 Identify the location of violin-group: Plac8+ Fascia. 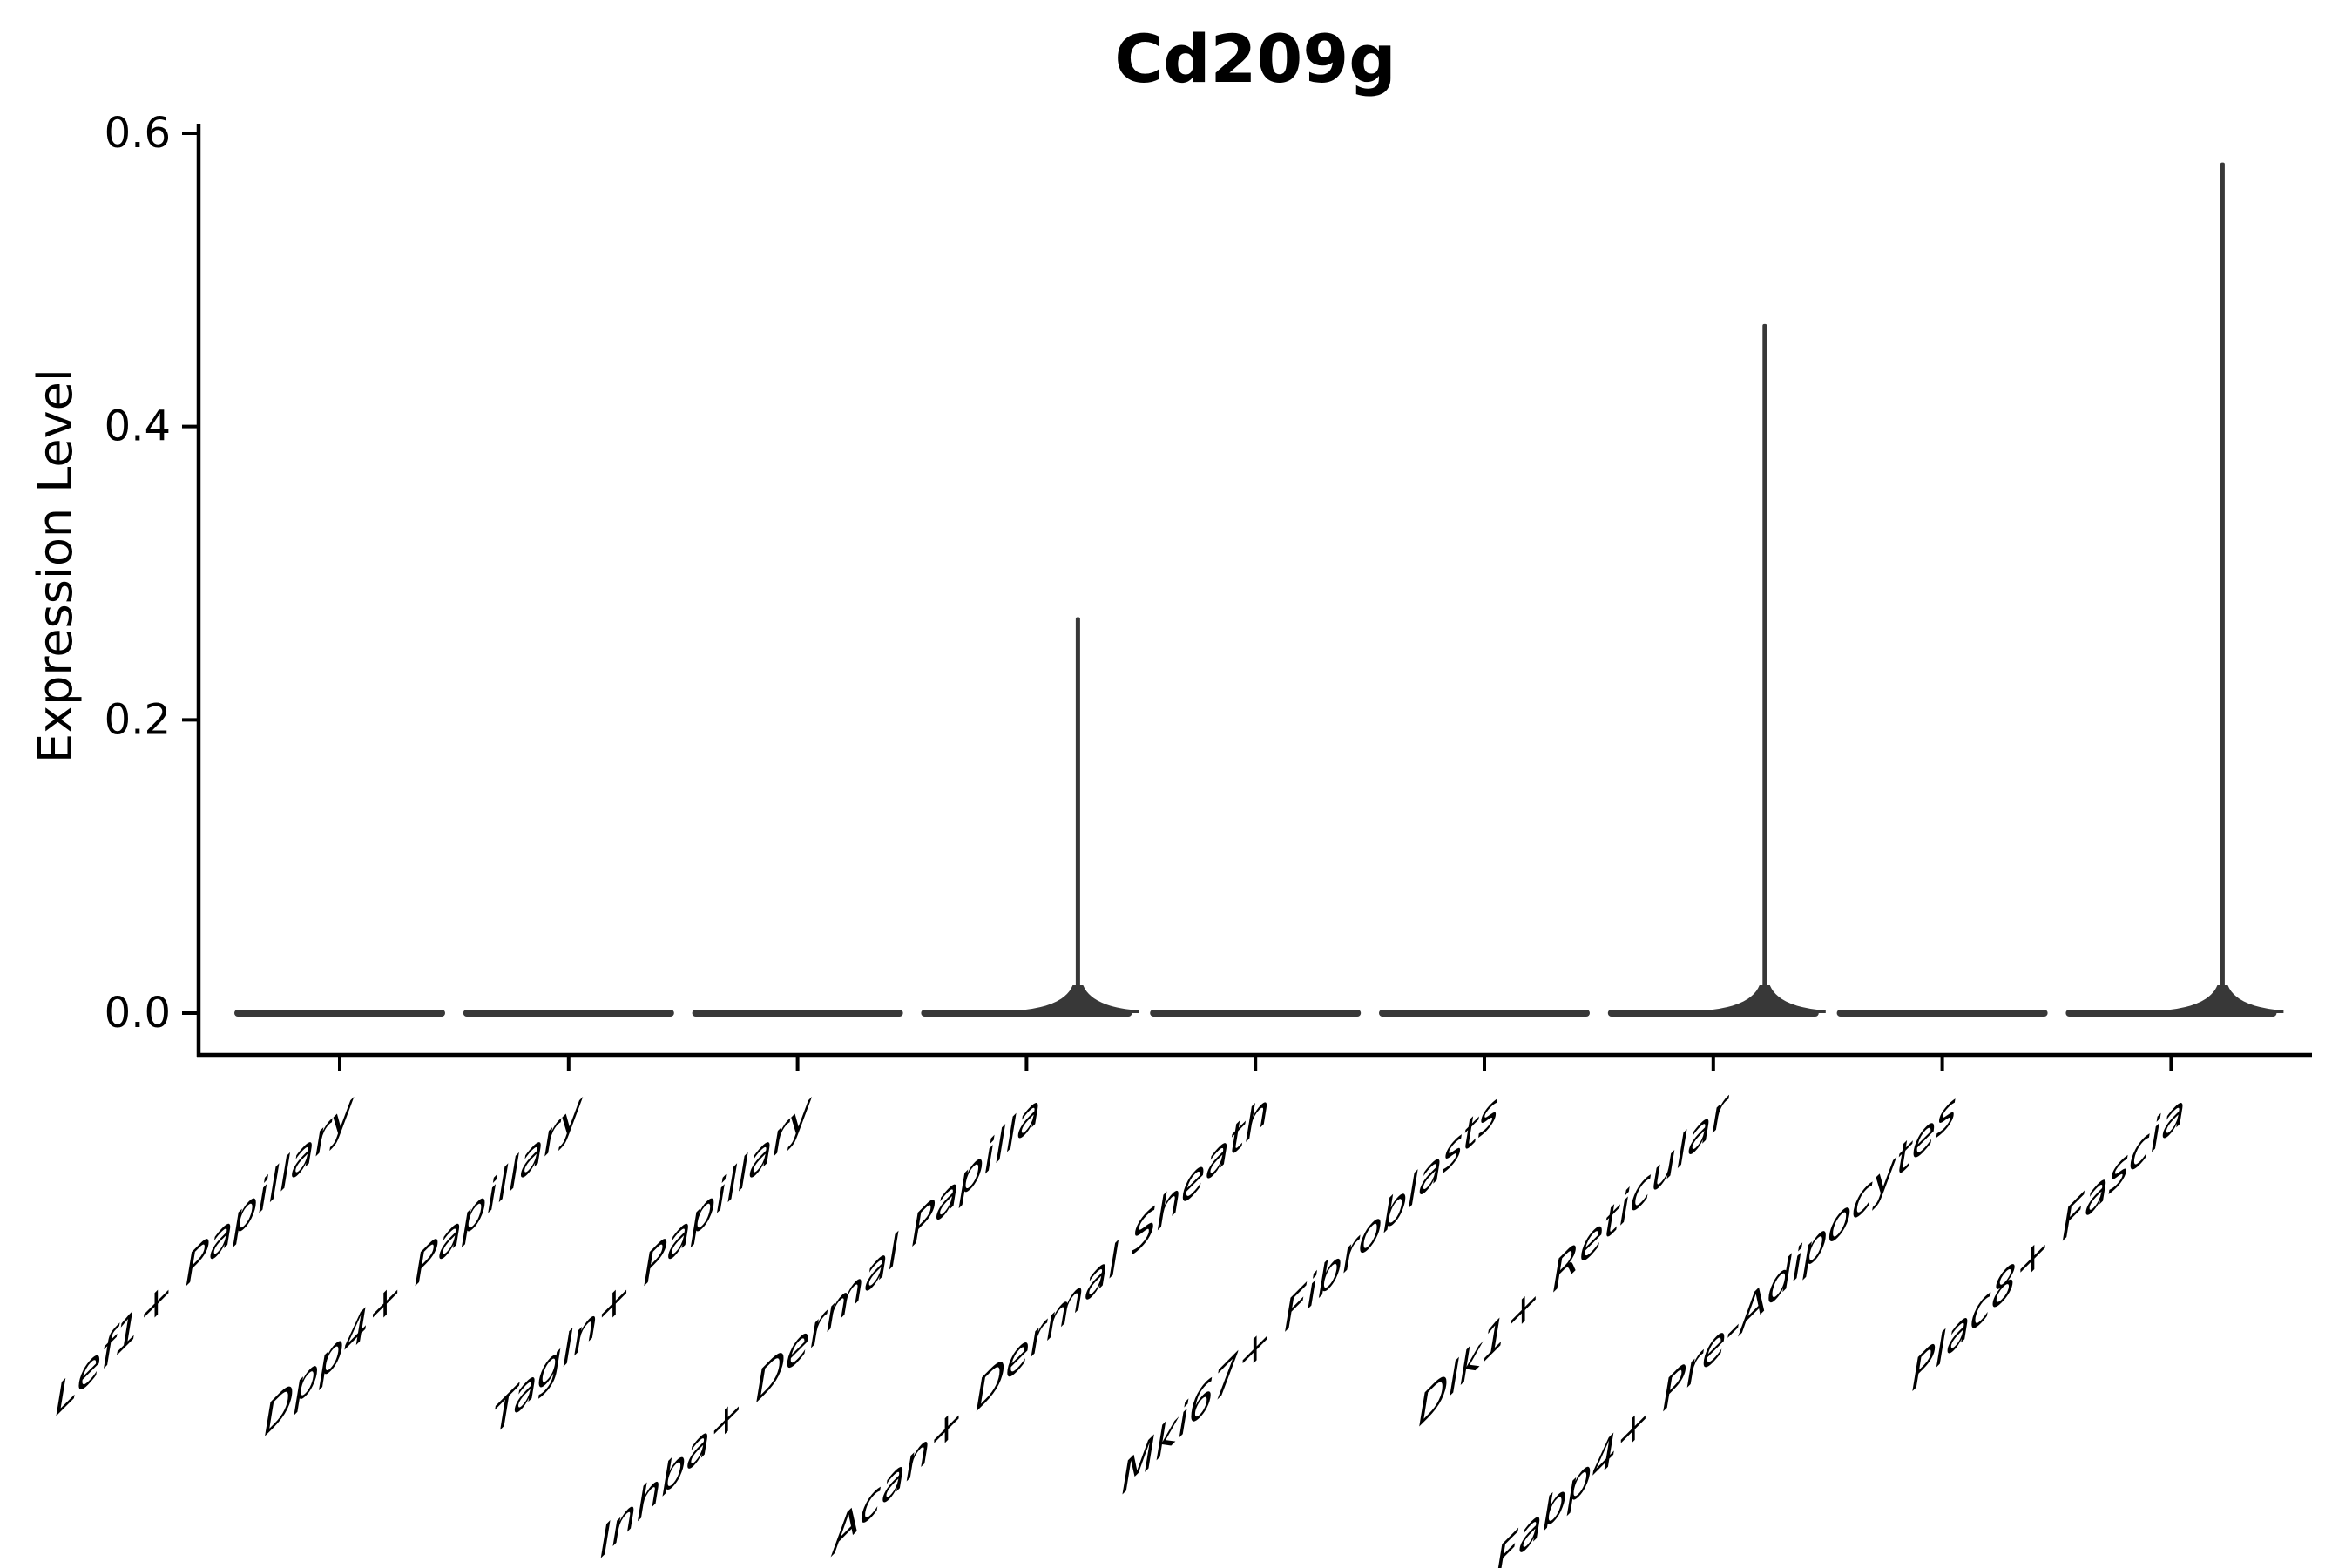
(2097, 782).